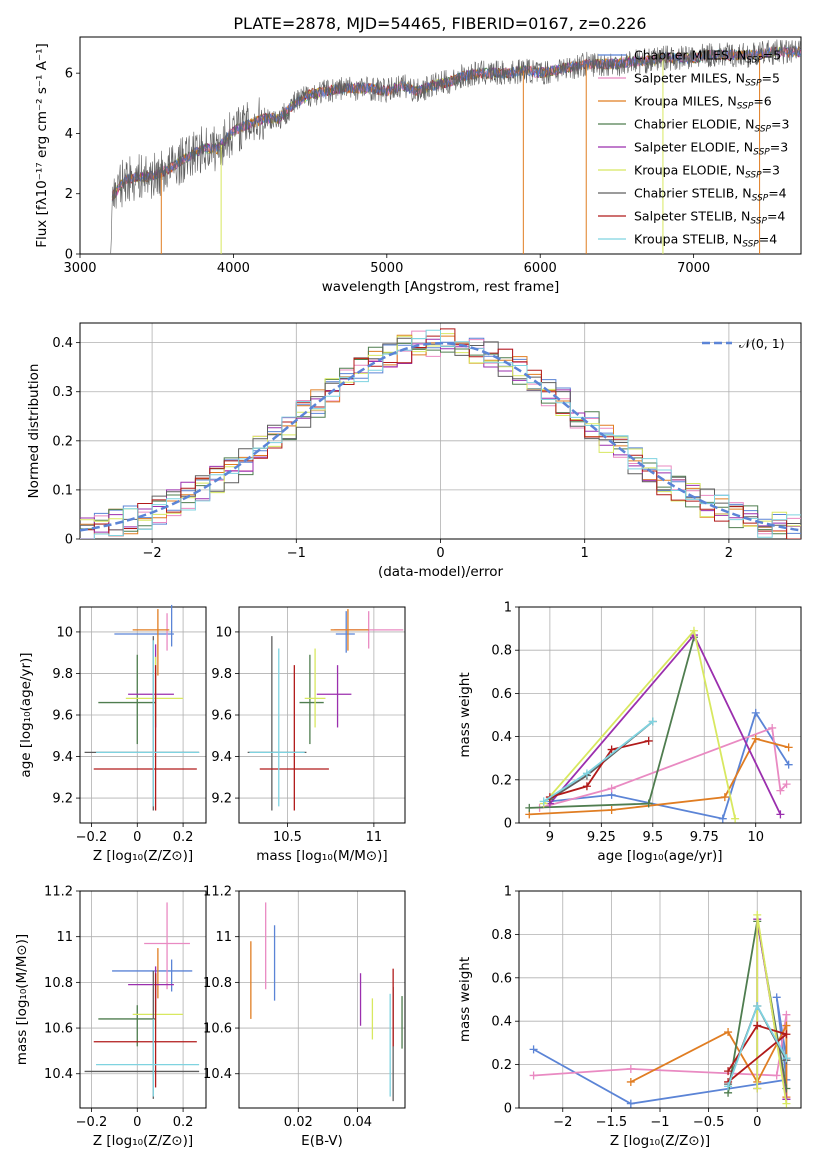  What do you see at coordinates (762, 343) in the screenshot?
I see `legend-entry: 𝒩(0, 1)` at bounding box center [762, 343].